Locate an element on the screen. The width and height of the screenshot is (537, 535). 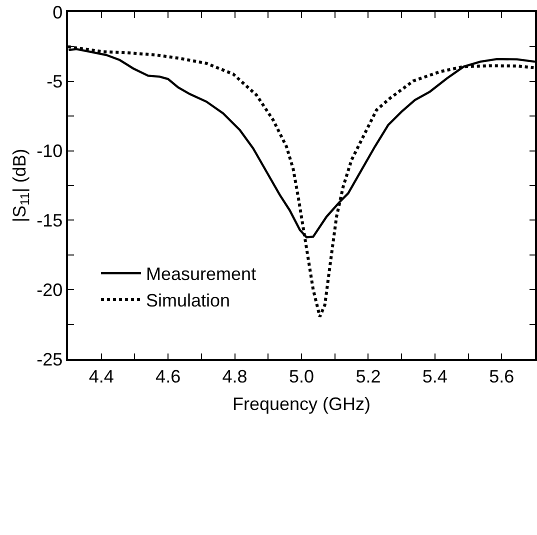
y-tick-label: -10 is located at coordinates (49, 151).